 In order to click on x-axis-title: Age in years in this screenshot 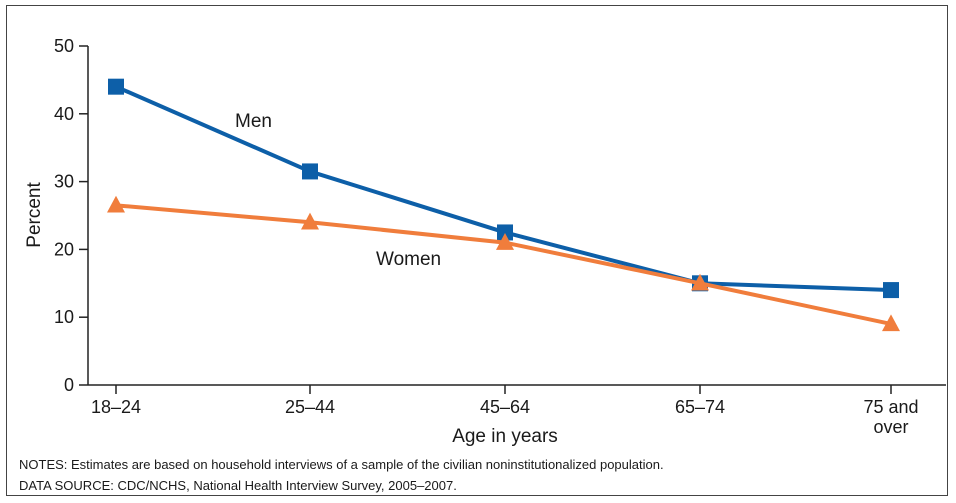, I will do `click(505, 436)`.